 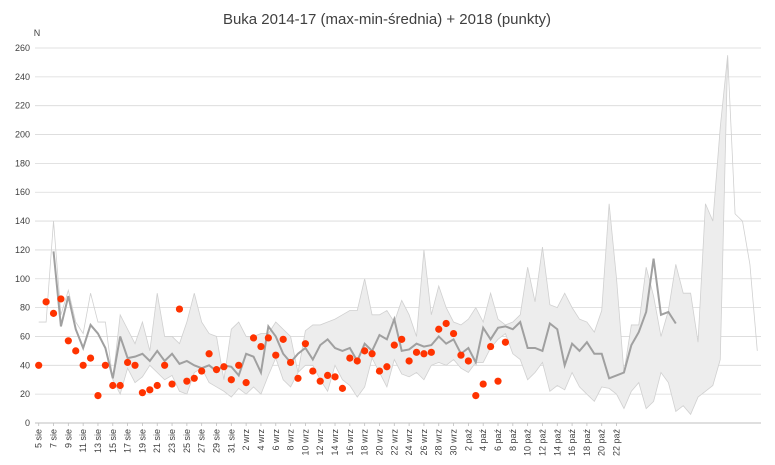 I want to click on x-tick-label: 9 sie, so click(x=68, y=438).